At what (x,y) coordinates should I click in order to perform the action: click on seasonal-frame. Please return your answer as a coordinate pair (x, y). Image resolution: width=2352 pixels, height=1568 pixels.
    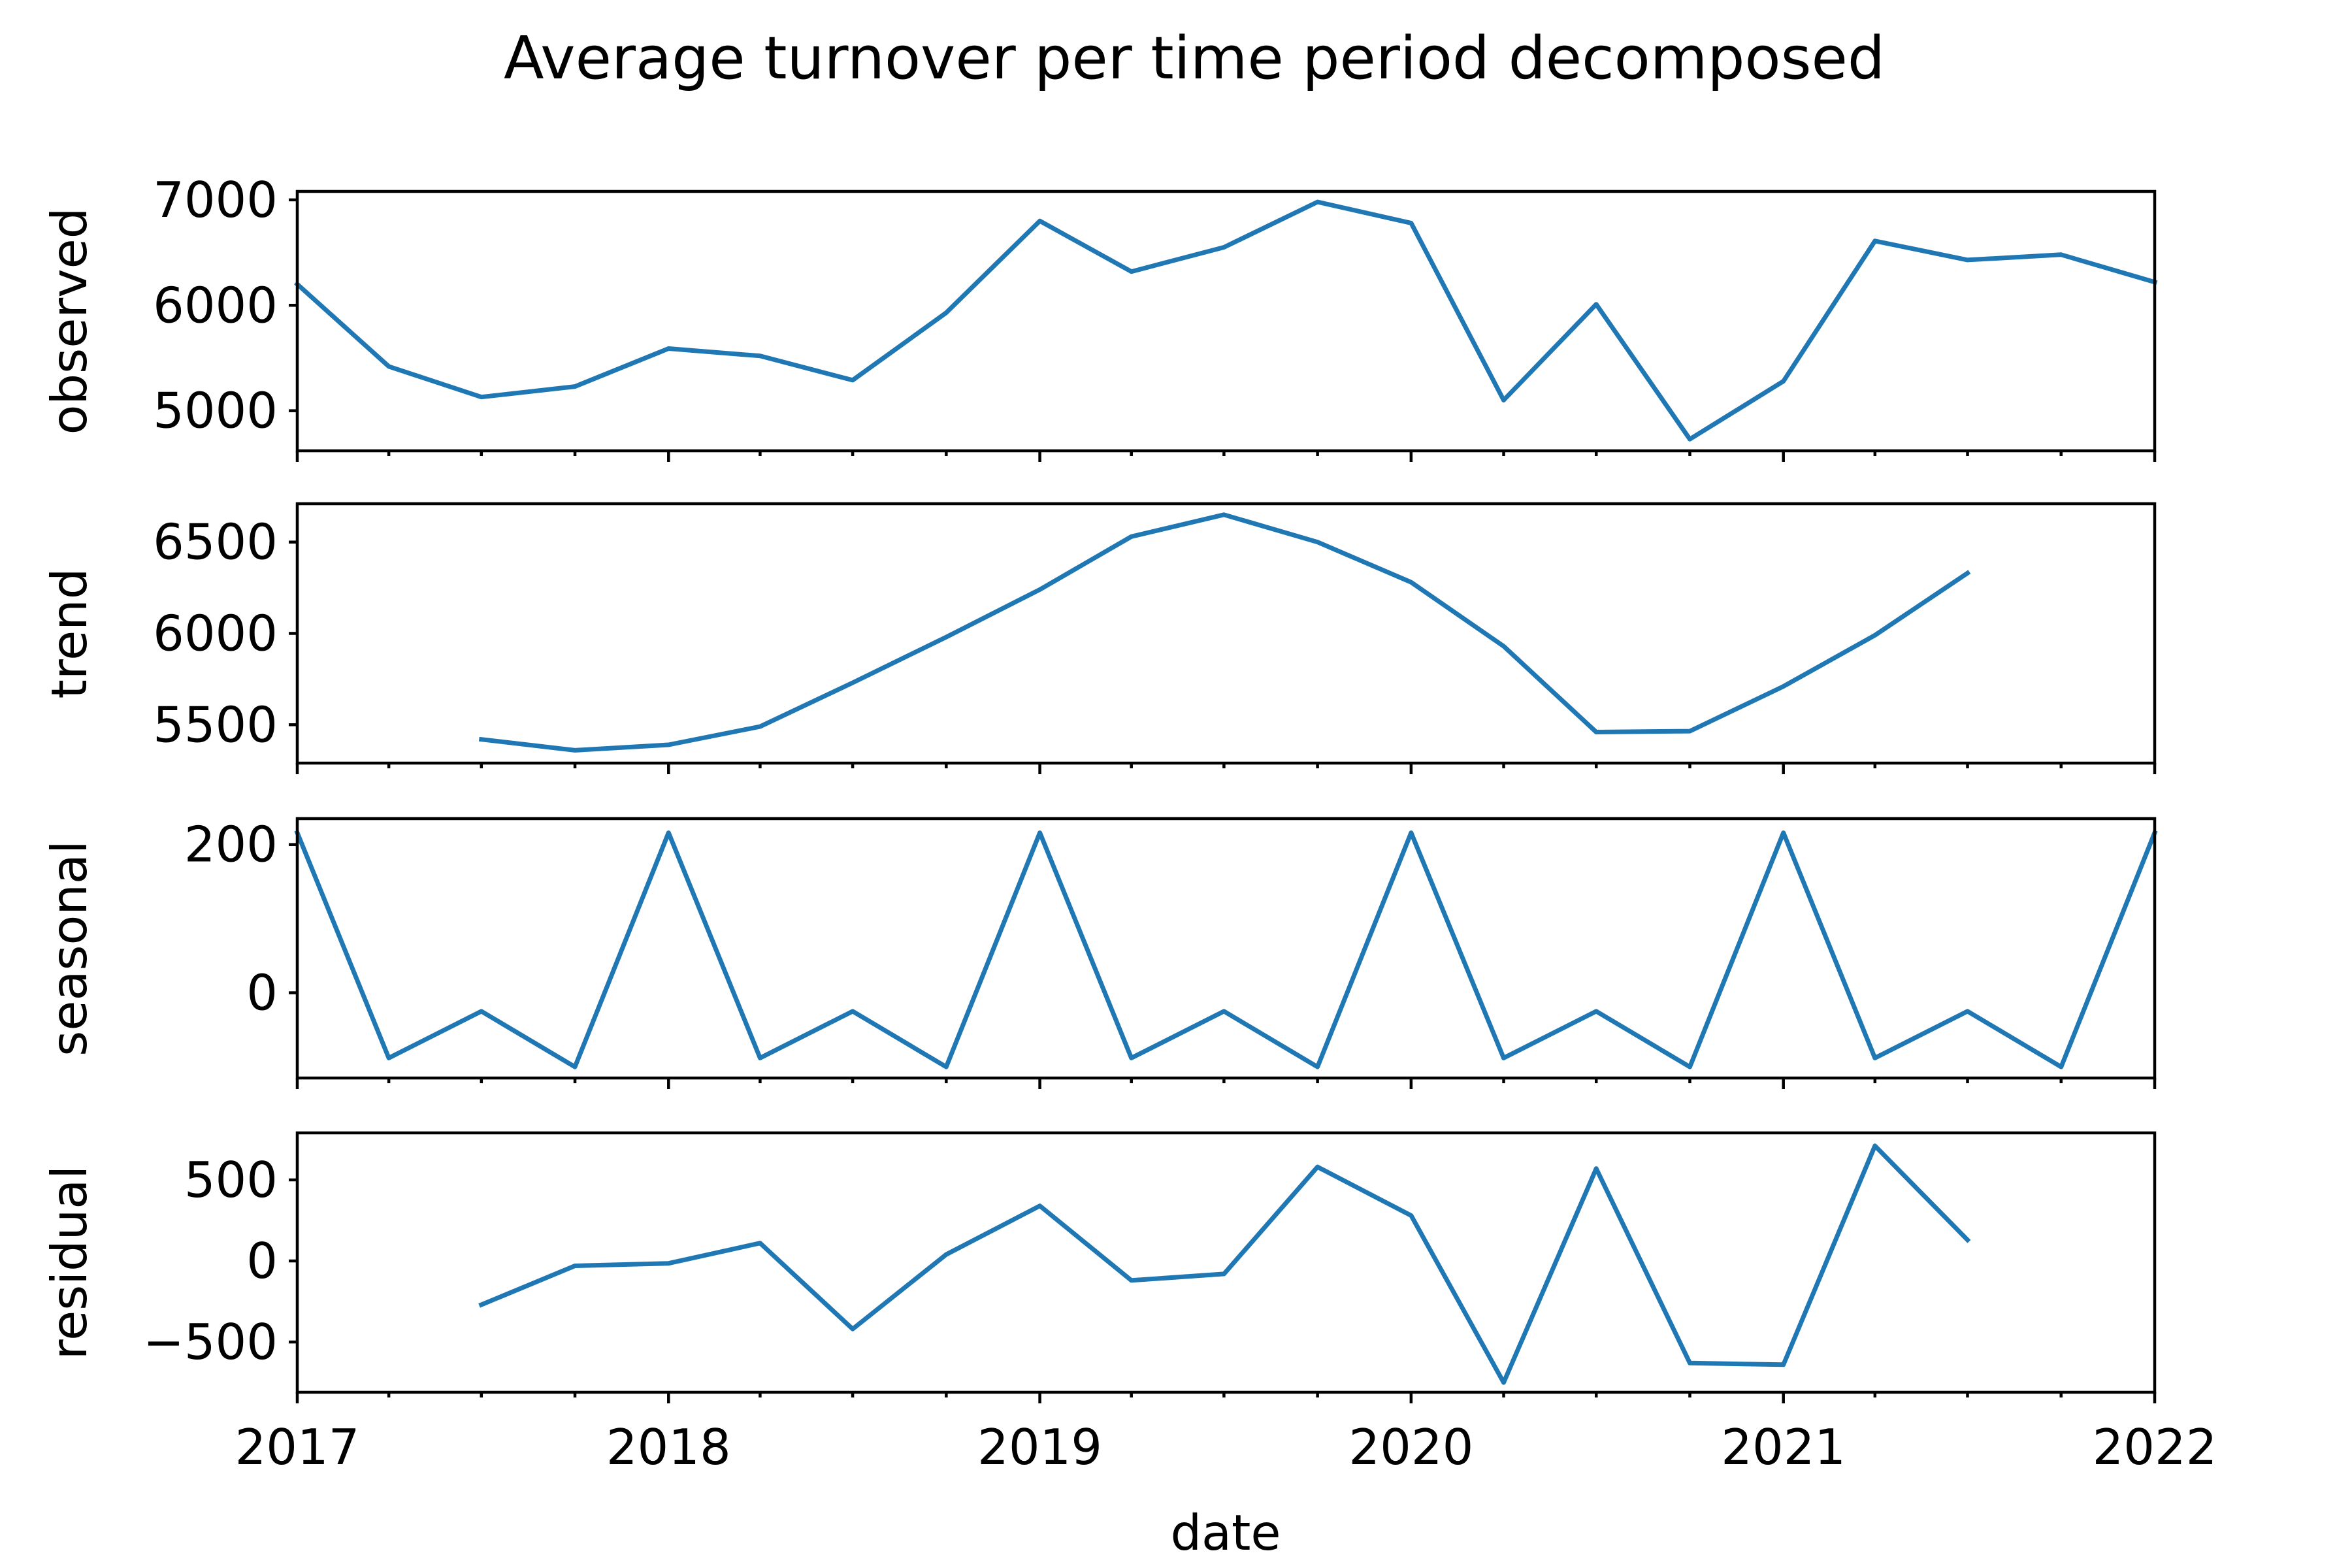
    Looking at the image, I should click on (1226, 948).